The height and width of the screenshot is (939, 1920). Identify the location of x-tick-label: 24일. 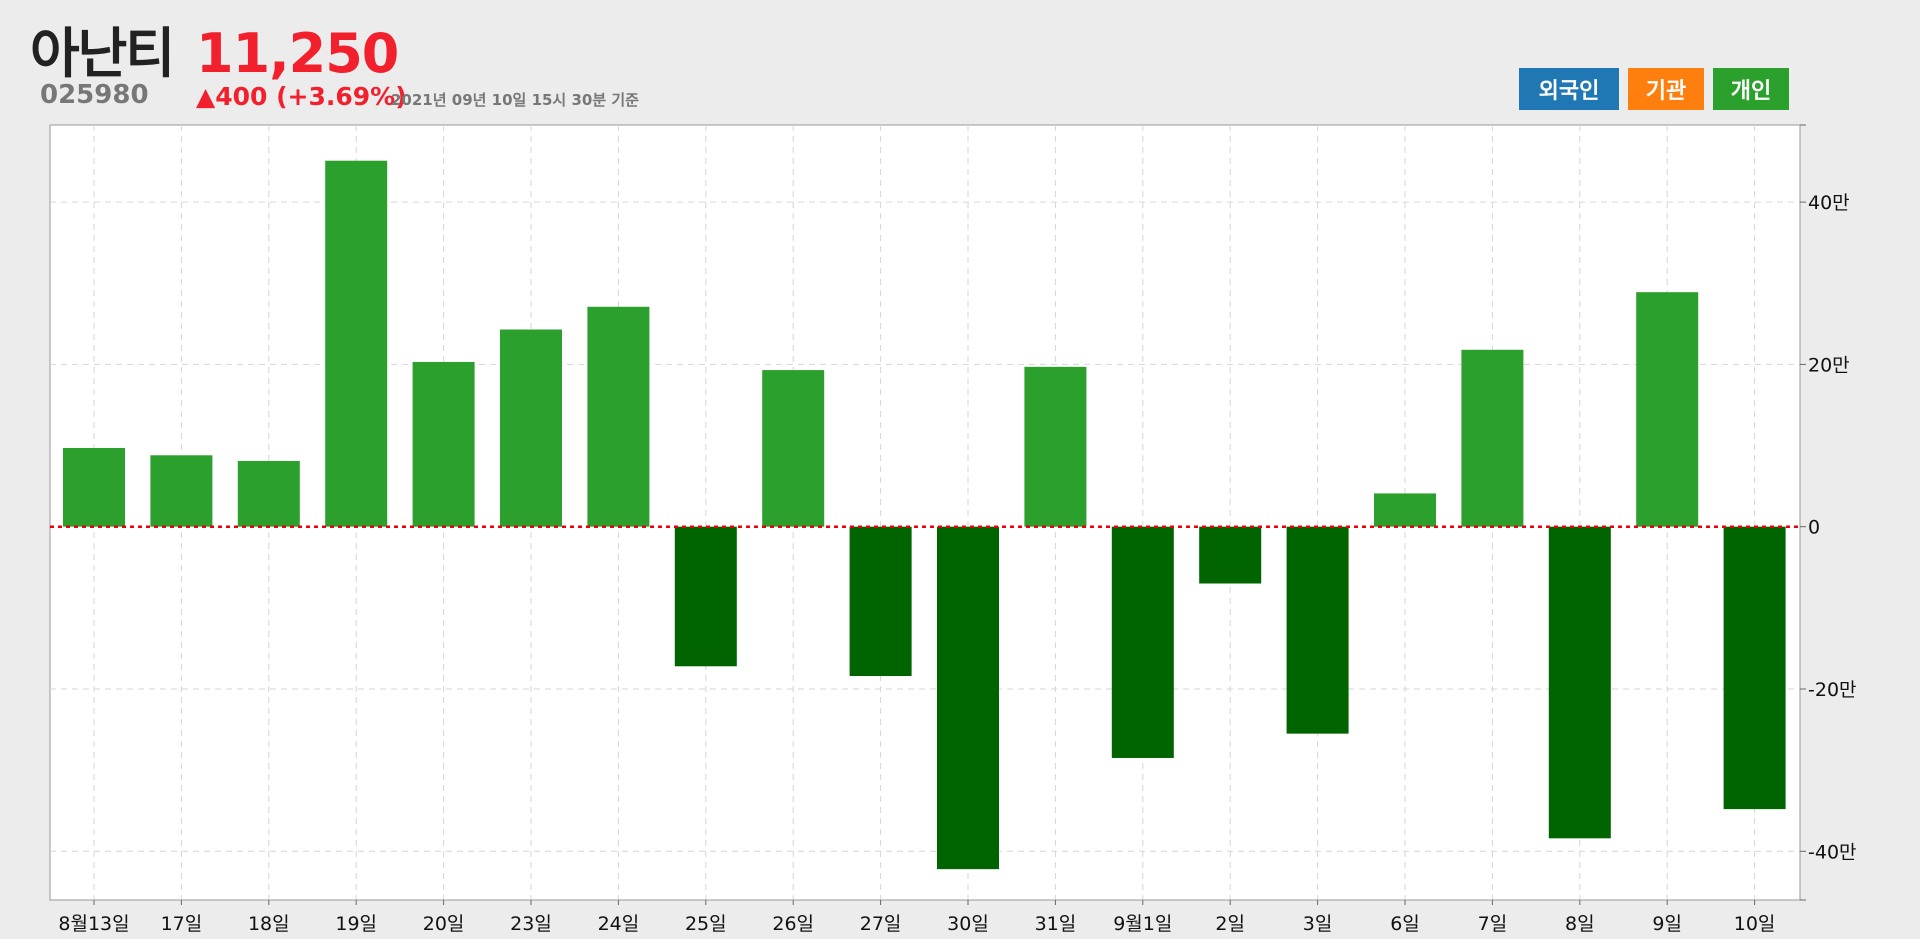
(619, 924).